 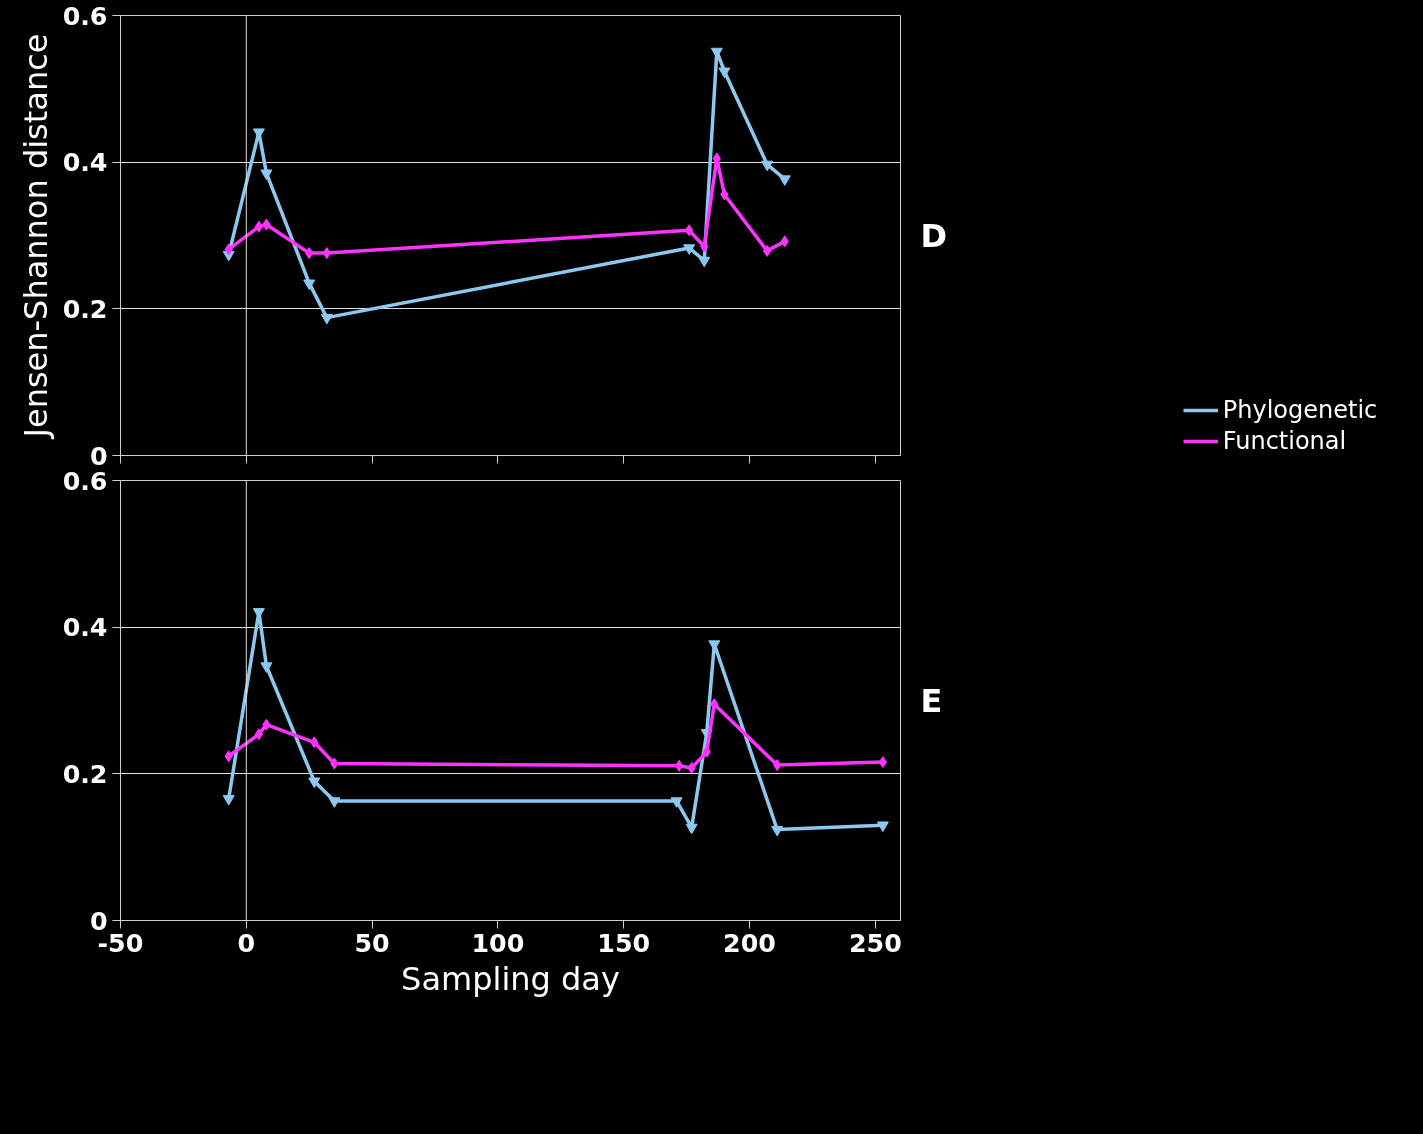 I want to click on y-tick-label: 0.6, so click(x=85, y=15).